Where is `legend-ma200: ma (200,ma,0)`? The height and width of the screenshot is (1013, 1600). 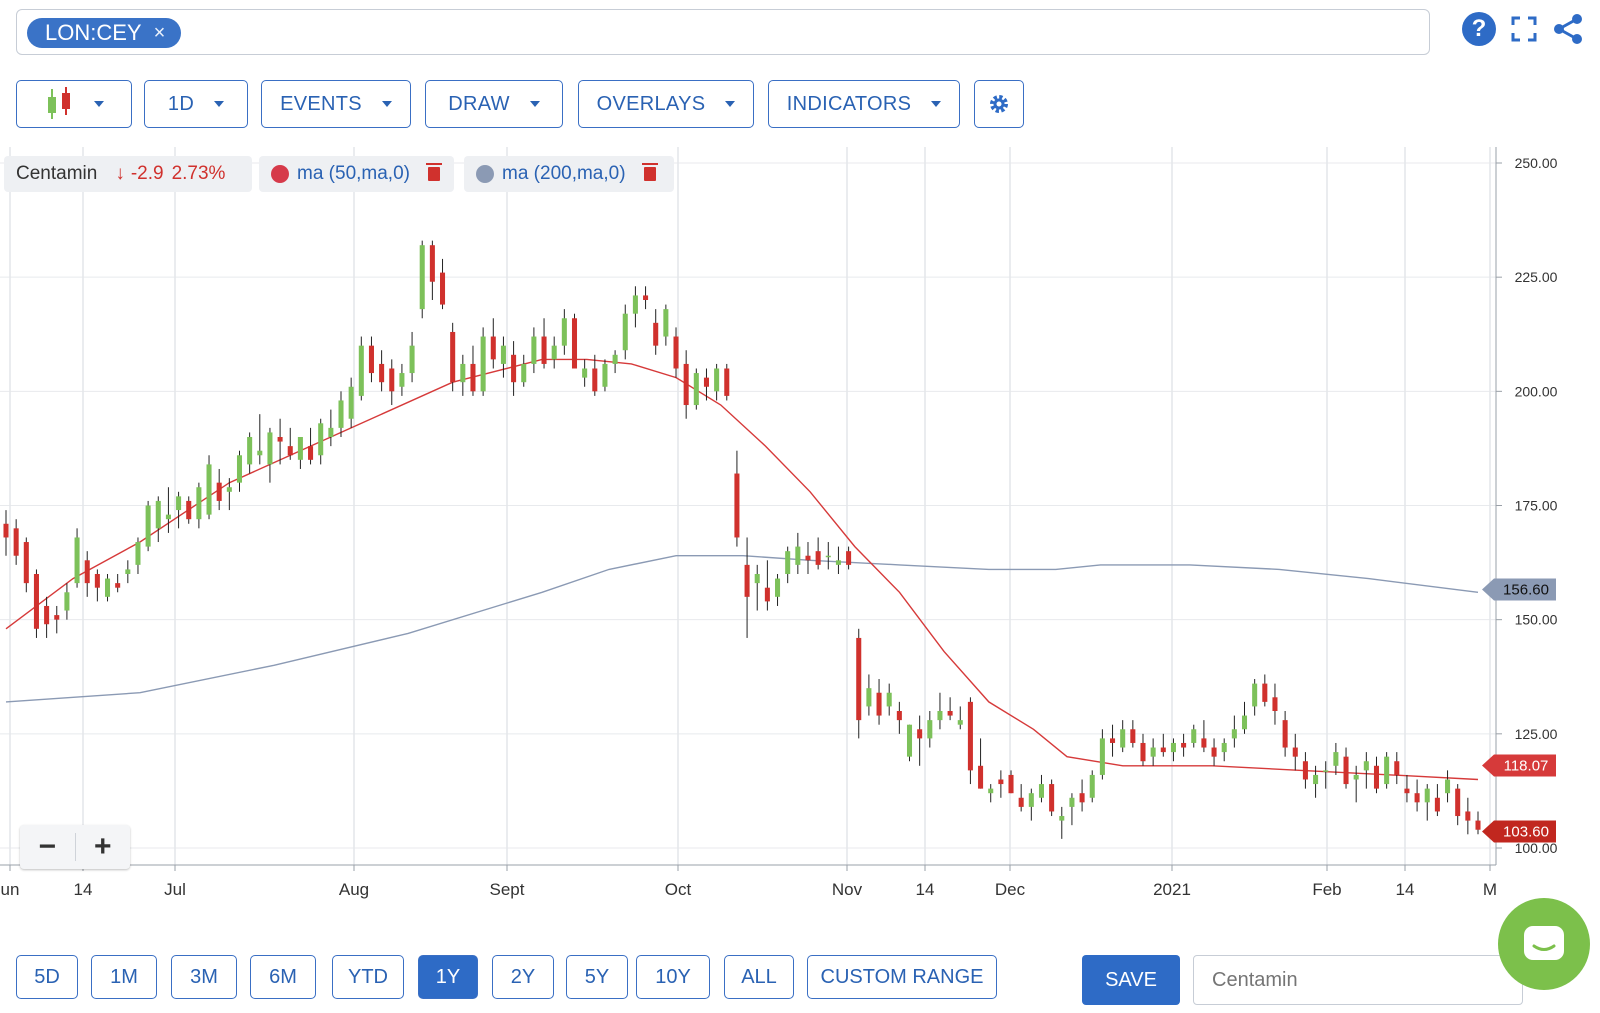
legend-ma200: ma (200,ma,0) is located at coordinates (569, 174).